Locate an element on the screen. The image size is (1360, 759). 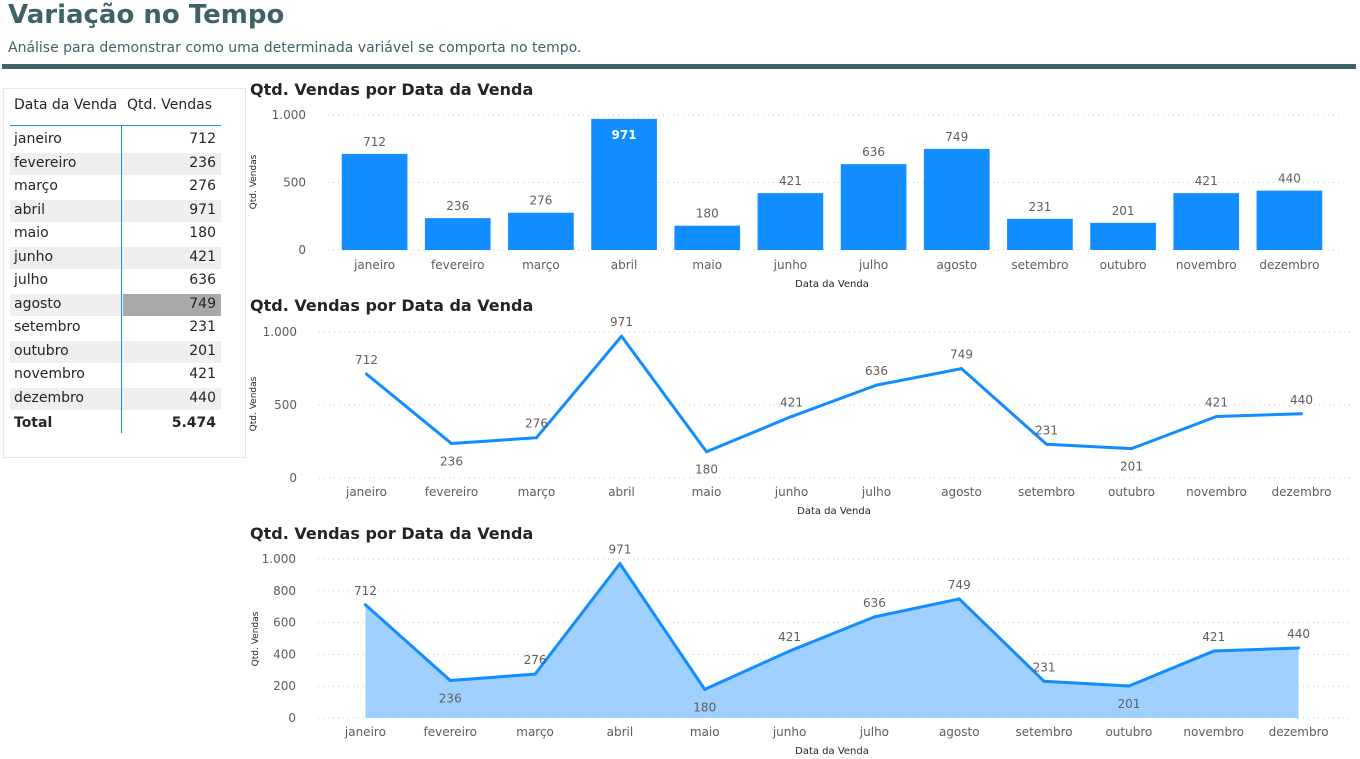
table-row: setembro 231 is located at coordinates (115, 328).